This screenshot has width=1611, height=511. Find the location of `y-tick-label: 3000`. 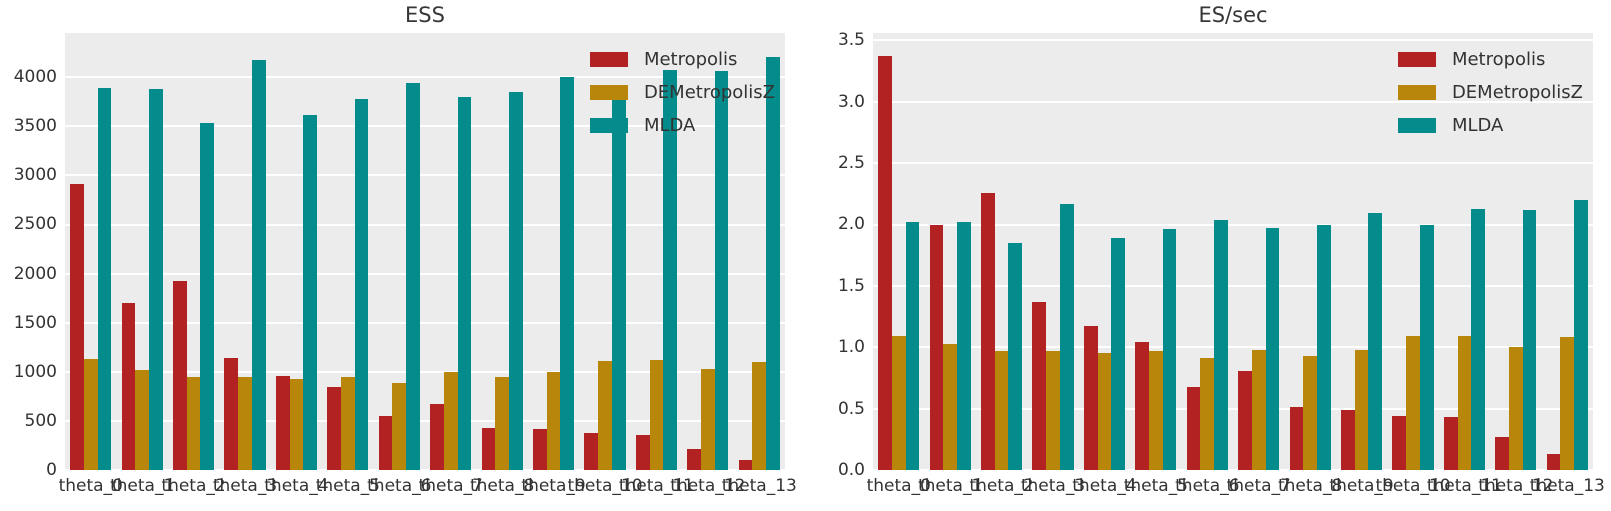

y-tick-label: 3000 is located at coordinates (35, 175).